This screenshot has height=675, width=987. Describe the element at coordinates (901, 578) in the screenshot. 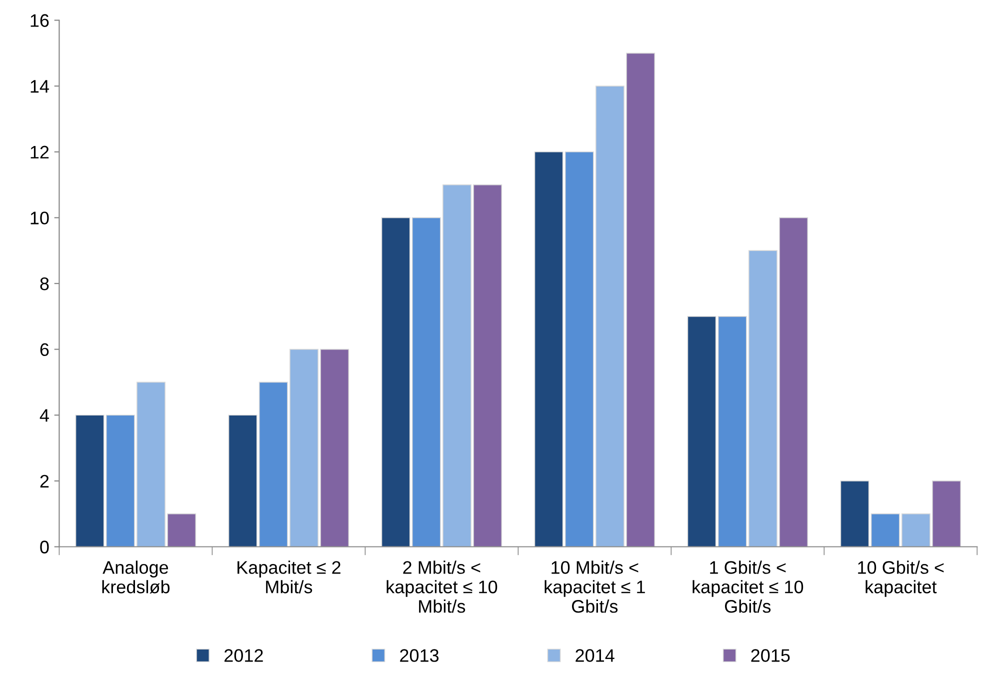

I see `x-tick-label: 10 Gbit/s < kapacitet` at that location.